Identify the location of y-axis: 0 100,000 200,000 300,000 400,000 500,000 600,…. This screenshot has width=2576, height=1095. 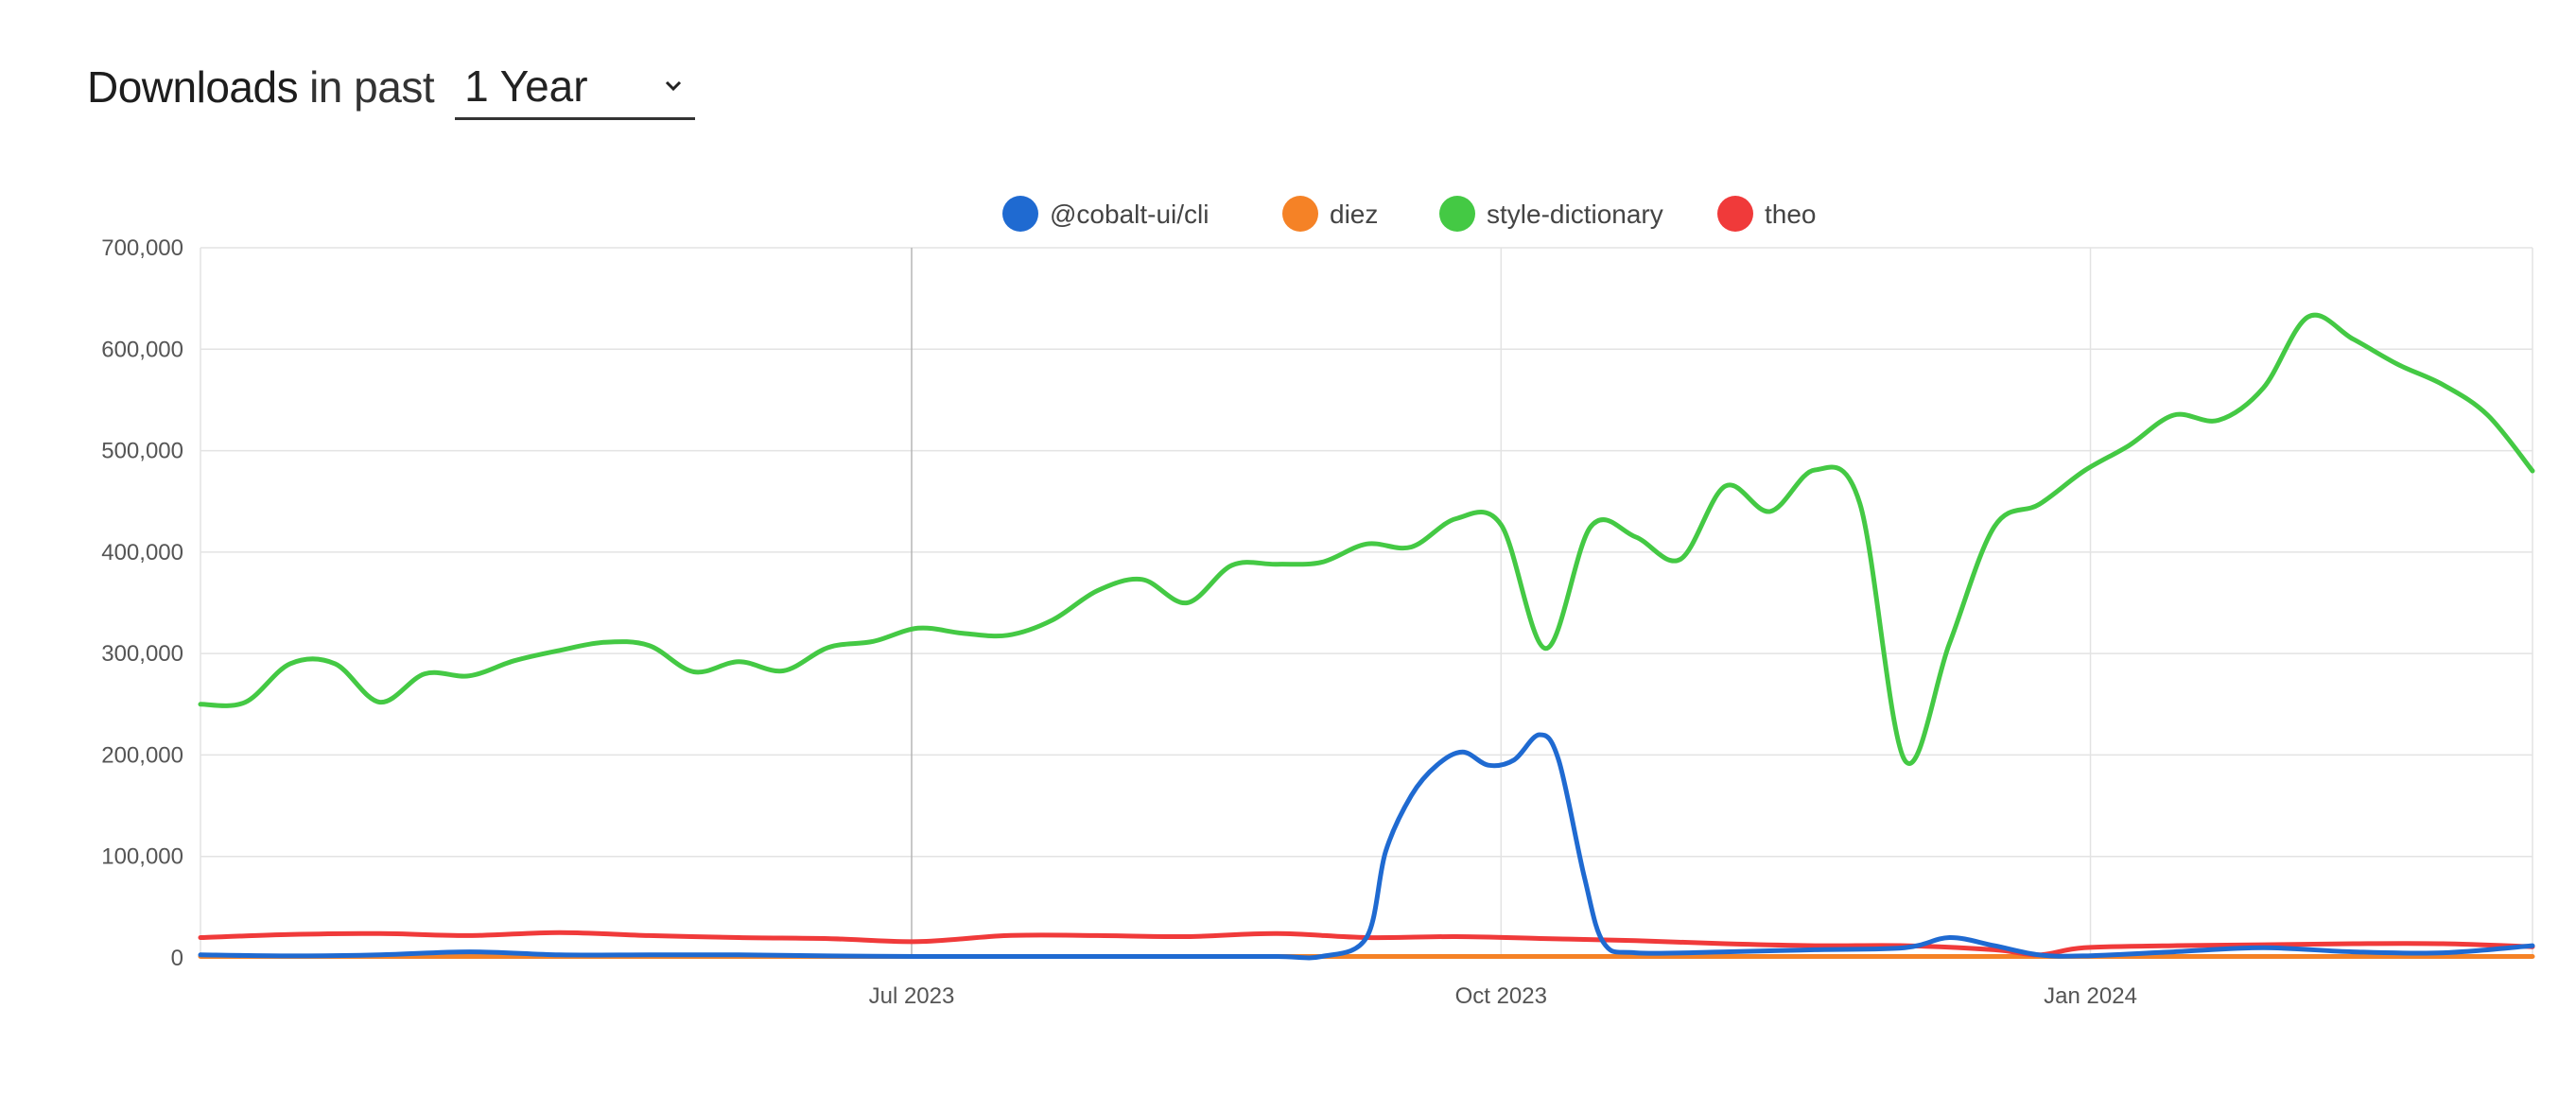
(142, 603).